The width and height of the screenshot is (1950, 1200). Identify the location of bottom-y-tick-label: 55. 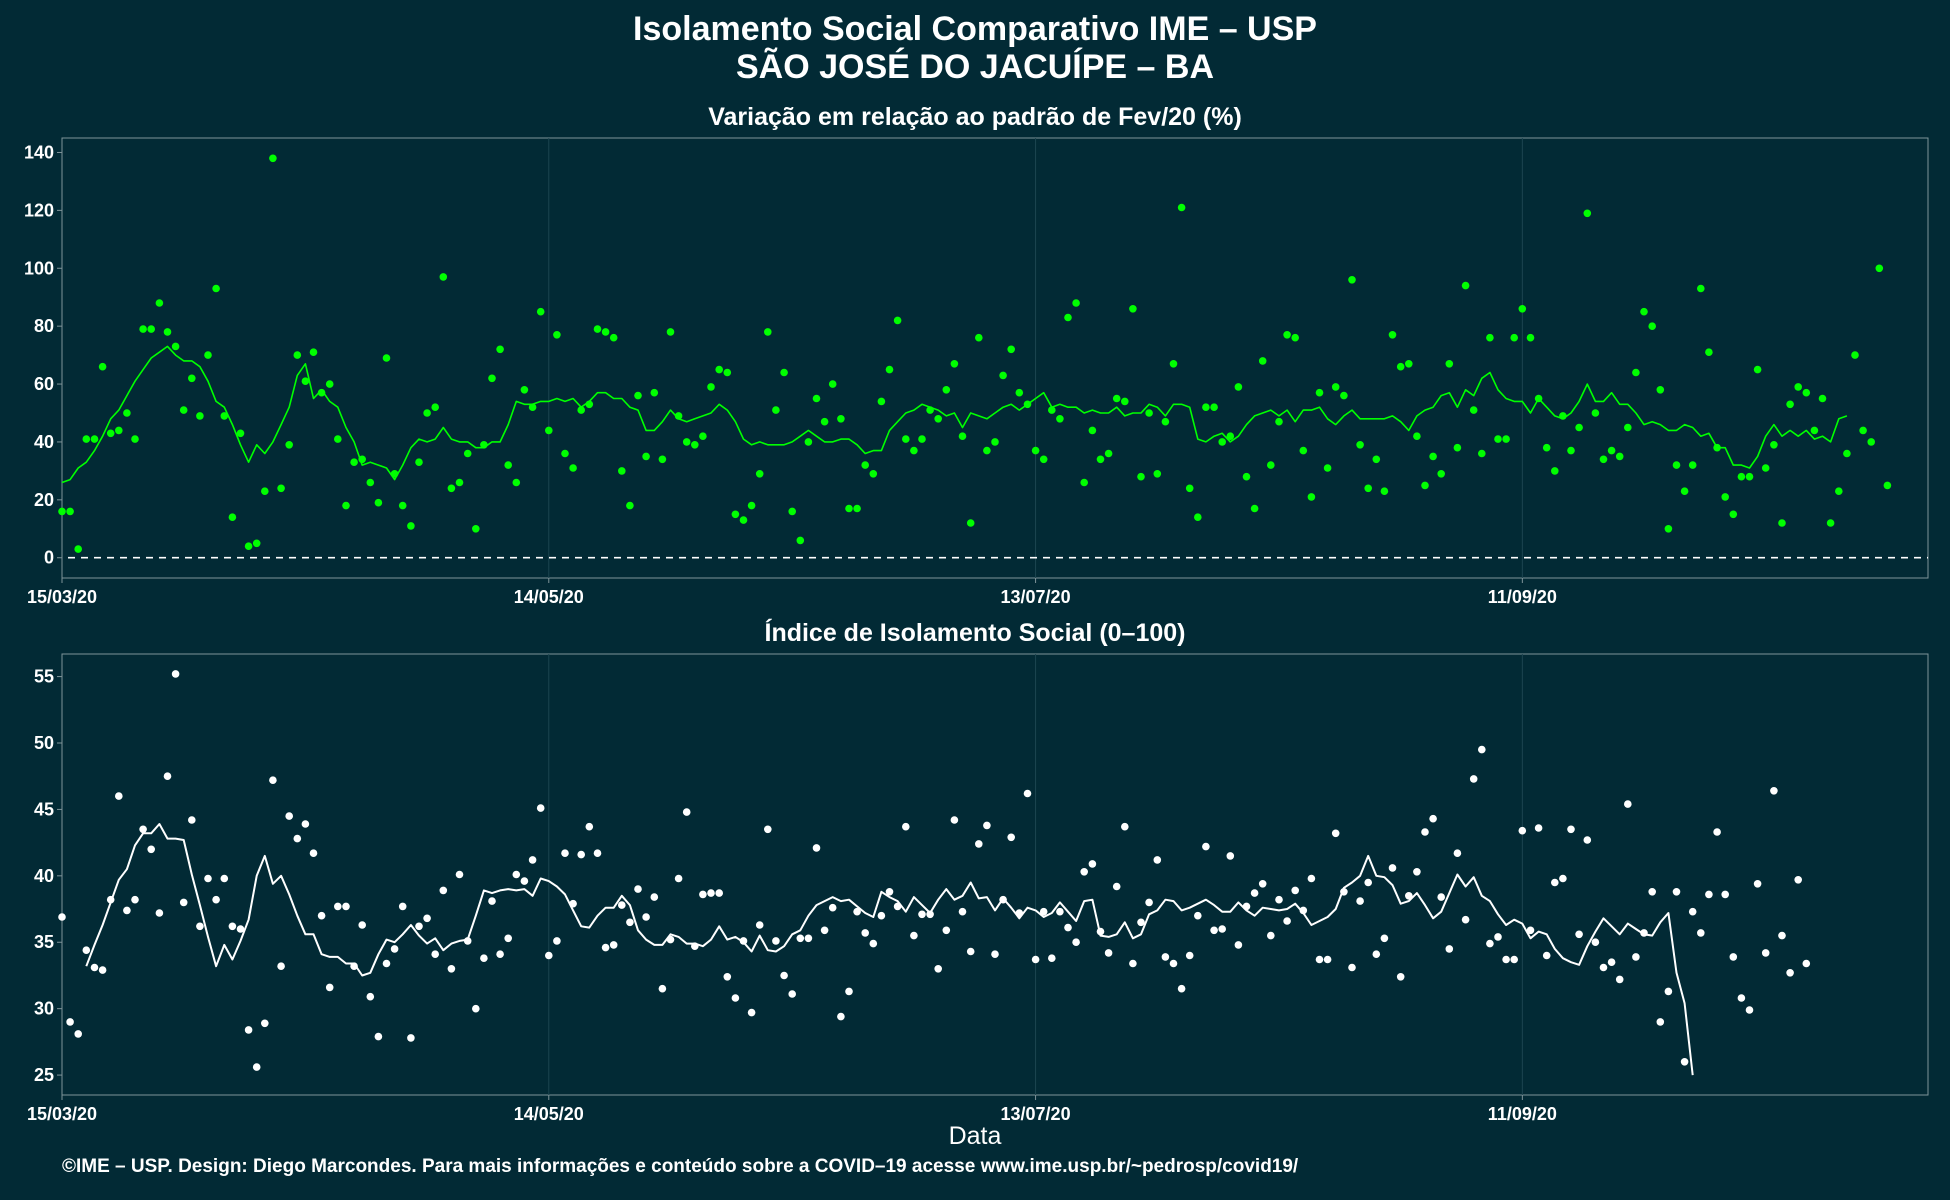
(44, 677).